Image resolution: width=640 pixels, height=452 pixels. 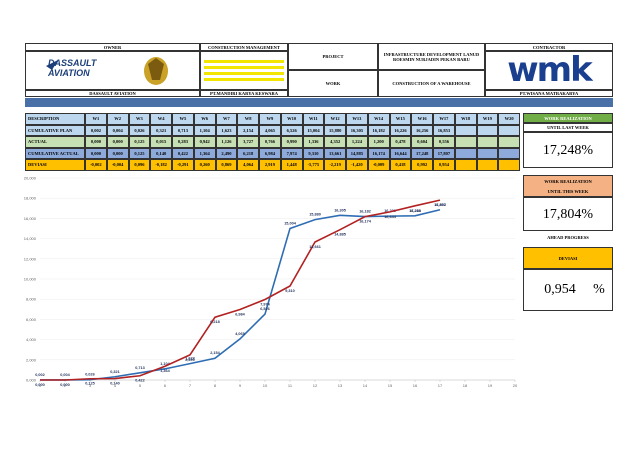 What do you see at coordinates (190, 385) in the screenshot?
I see `x-tick-label: 7` at bounding box center [190, 385].